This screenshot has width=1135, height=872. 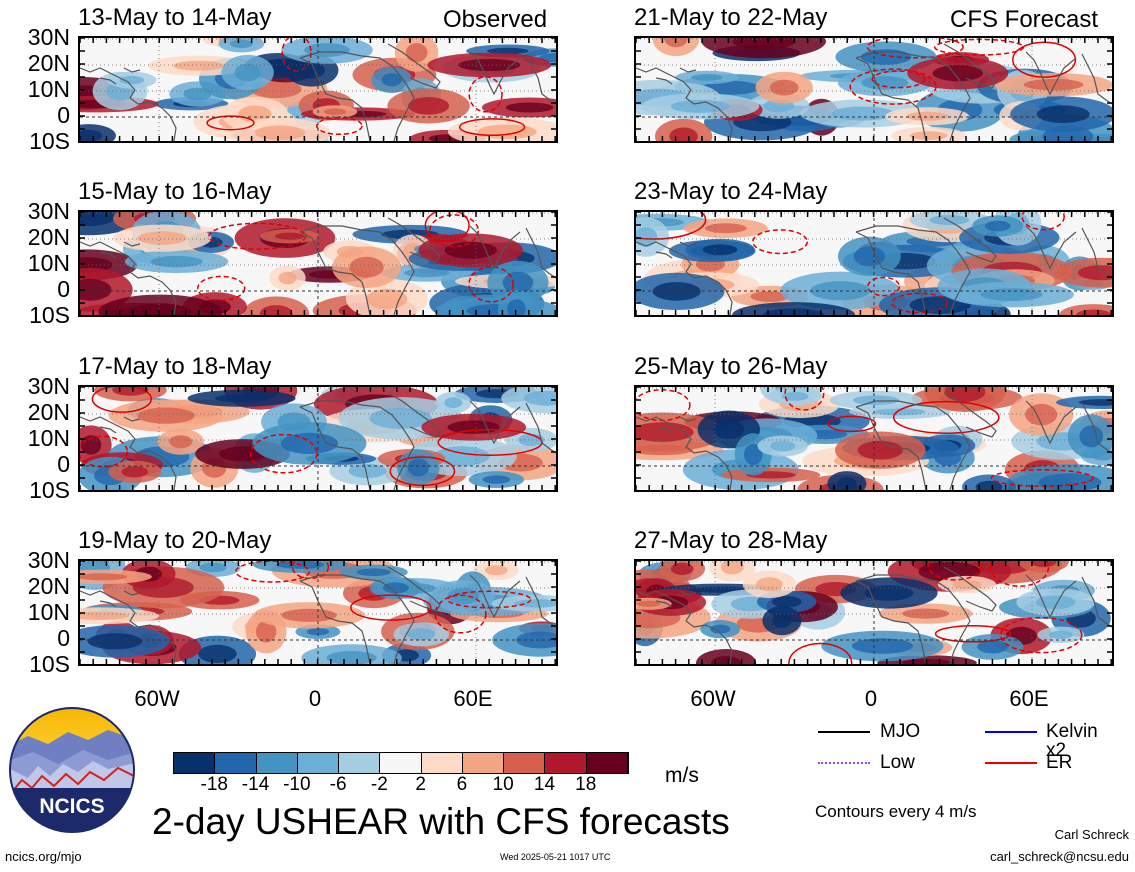 I want to click on colorbar-tick-label: -14, so click(x=255, y=784).